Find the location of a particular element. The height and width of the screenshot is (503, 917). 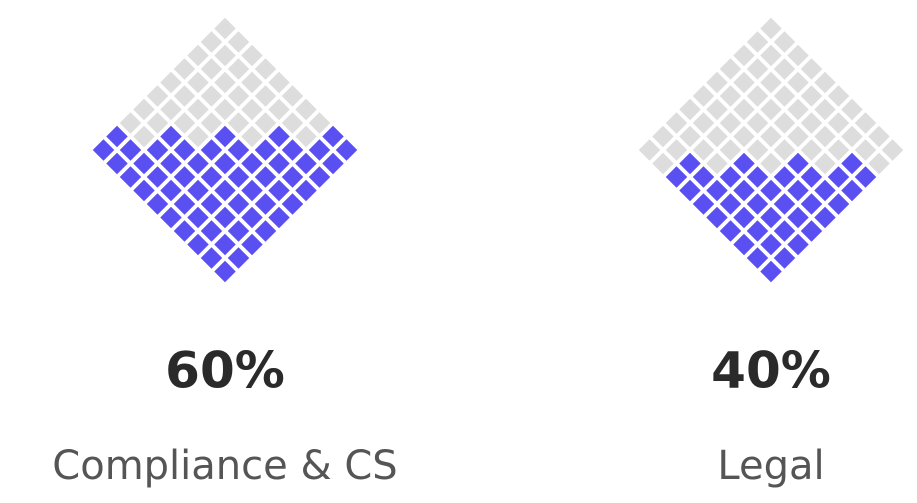

category-label: Legal is located at coordinates (770, 466).